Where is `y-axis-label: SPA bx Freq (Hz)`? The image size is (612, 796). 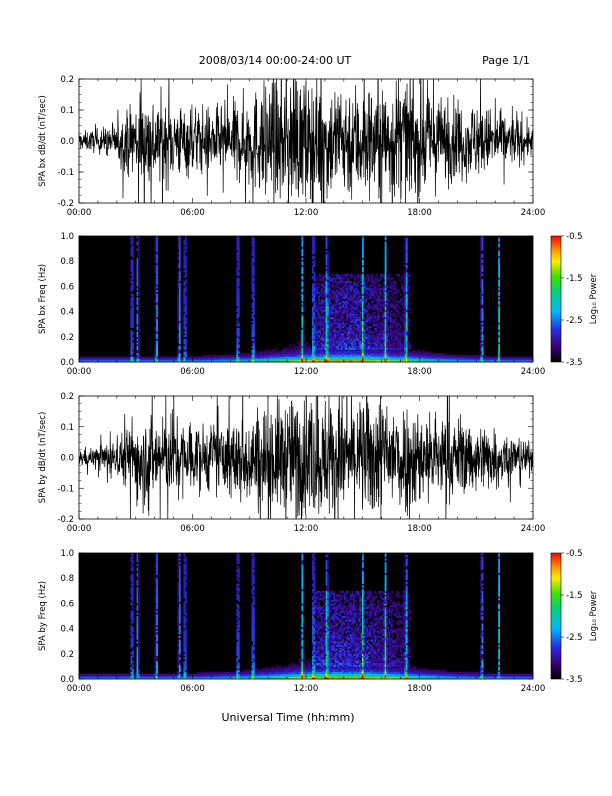
y-axis-label: SPA bx Freq (Hz) is located at coordinates (43, 299).